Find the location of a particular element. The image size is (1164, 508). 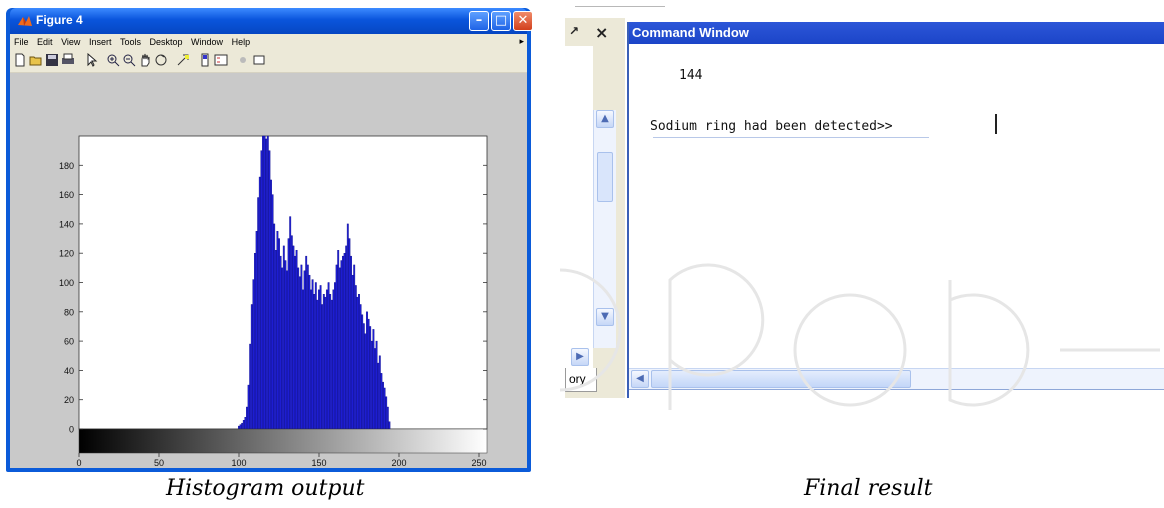

x-tick-label: 100 is located at coordinates (238, 463).